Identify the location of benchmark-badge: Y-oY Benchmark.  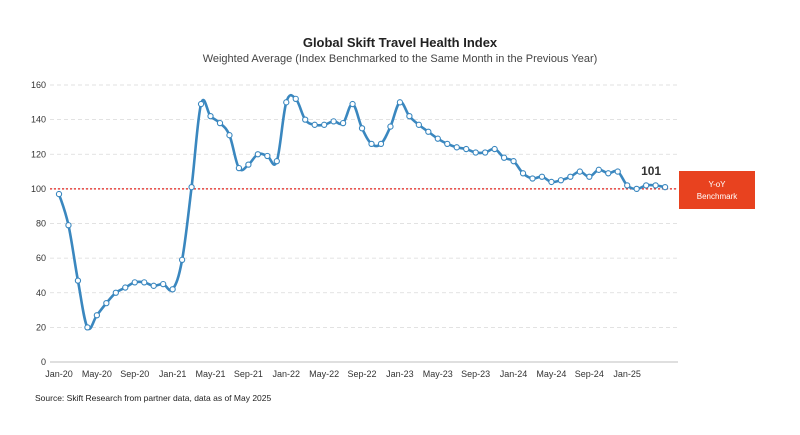
(717, 190).